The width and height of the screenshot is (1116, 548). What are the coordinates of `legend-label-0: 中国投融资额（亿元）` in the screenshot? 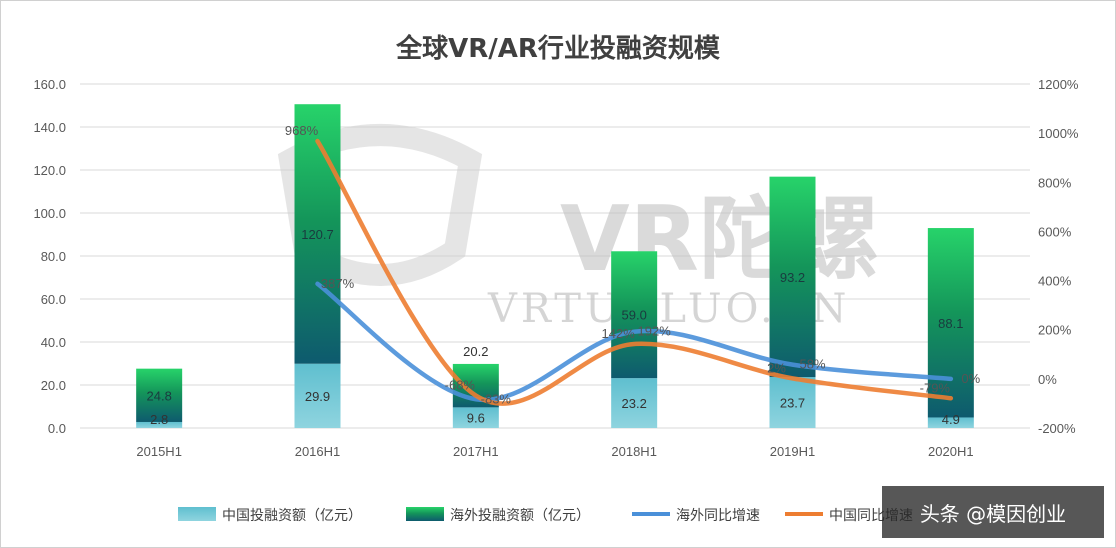 It's located at (292, 516).